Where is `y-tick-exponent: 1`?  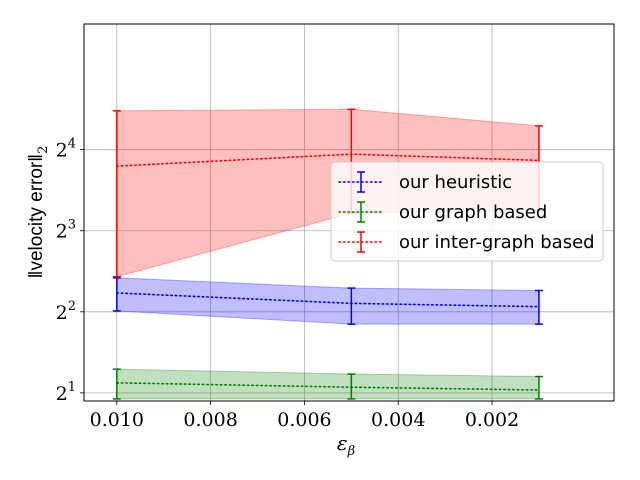 y-tick-exponent: 1 is located at coordinates (72, 387).